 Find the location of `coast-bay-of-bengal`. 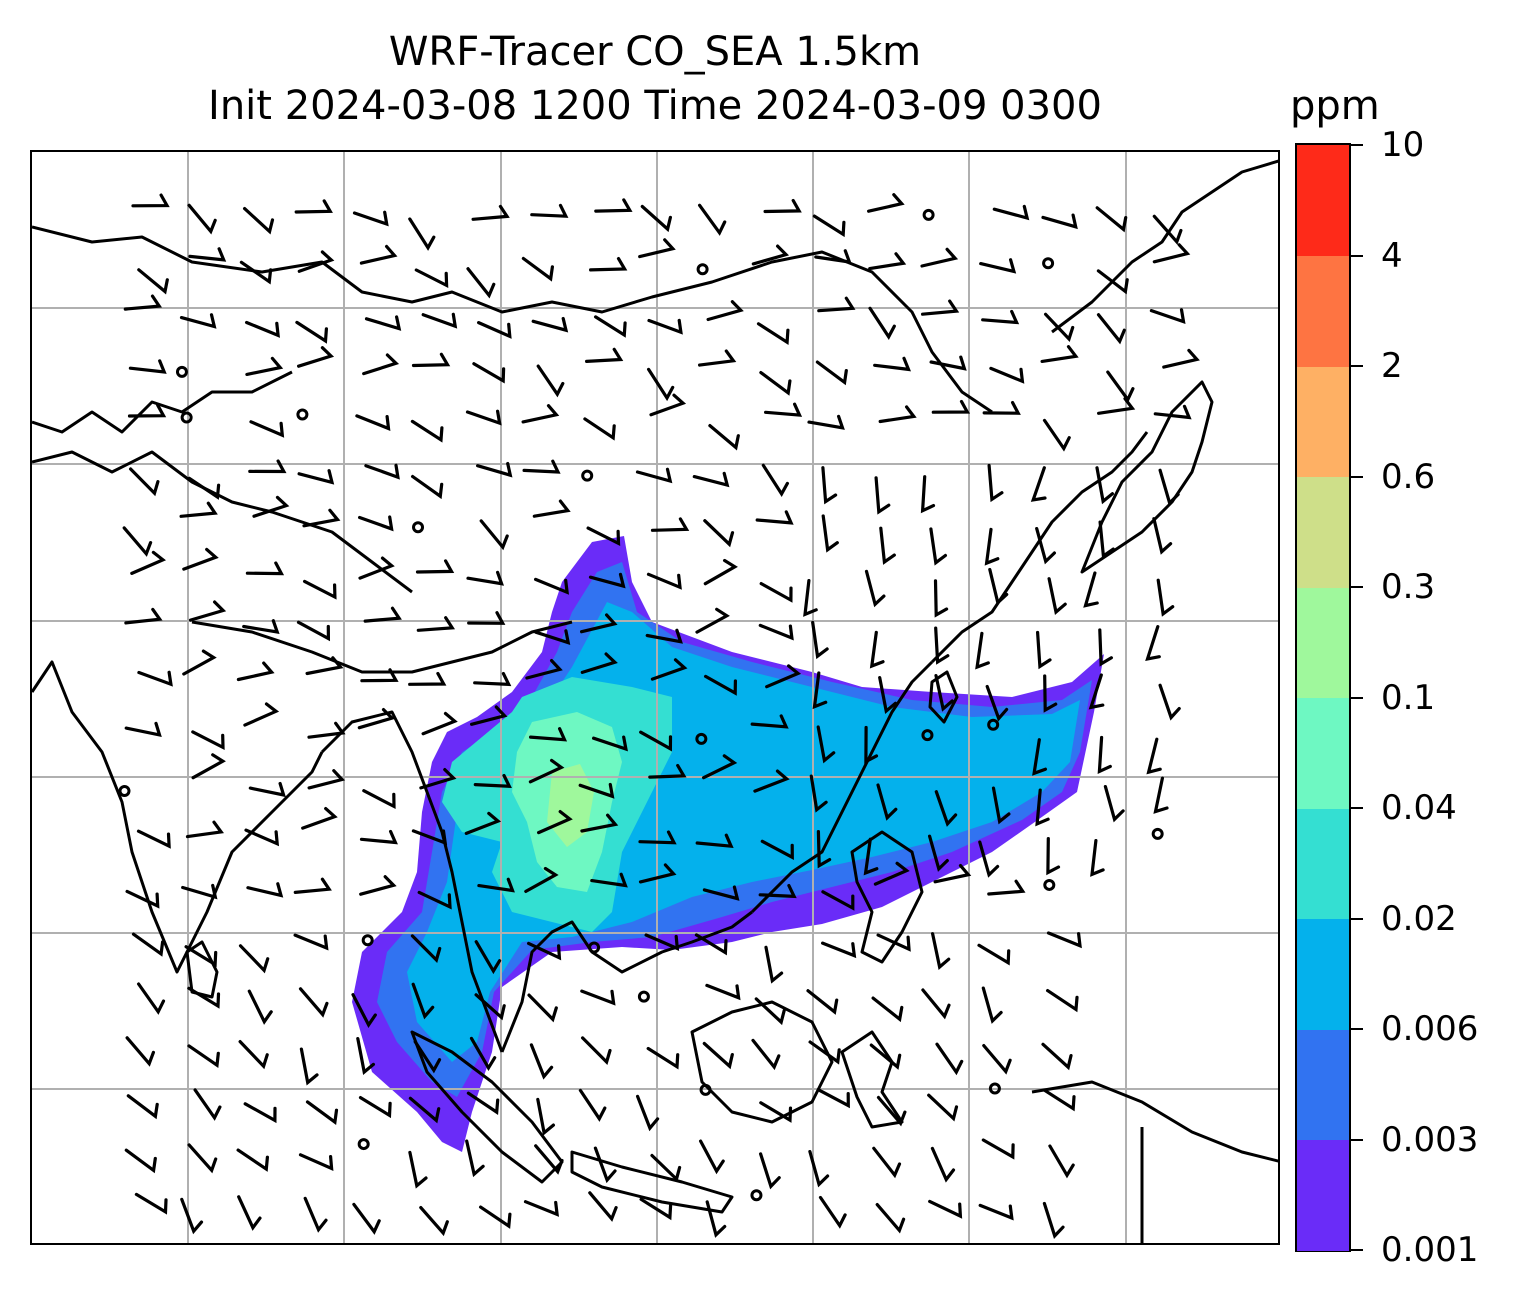

coast-bay-of-bengal is located at coordinates (412, 881).